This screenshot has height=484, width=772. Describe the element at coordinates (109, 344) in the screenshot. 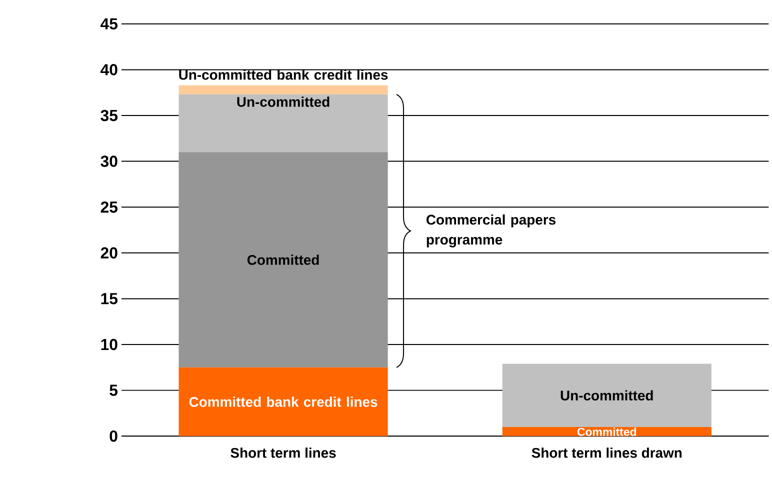

I see `y-tick-label: 10` at that location.